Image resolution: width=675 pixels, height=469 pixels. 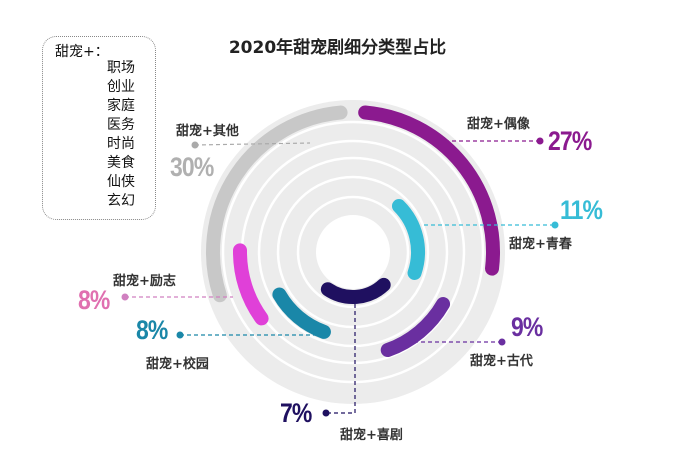 I want to click on arc-inspire, so click(x=251, y=284).